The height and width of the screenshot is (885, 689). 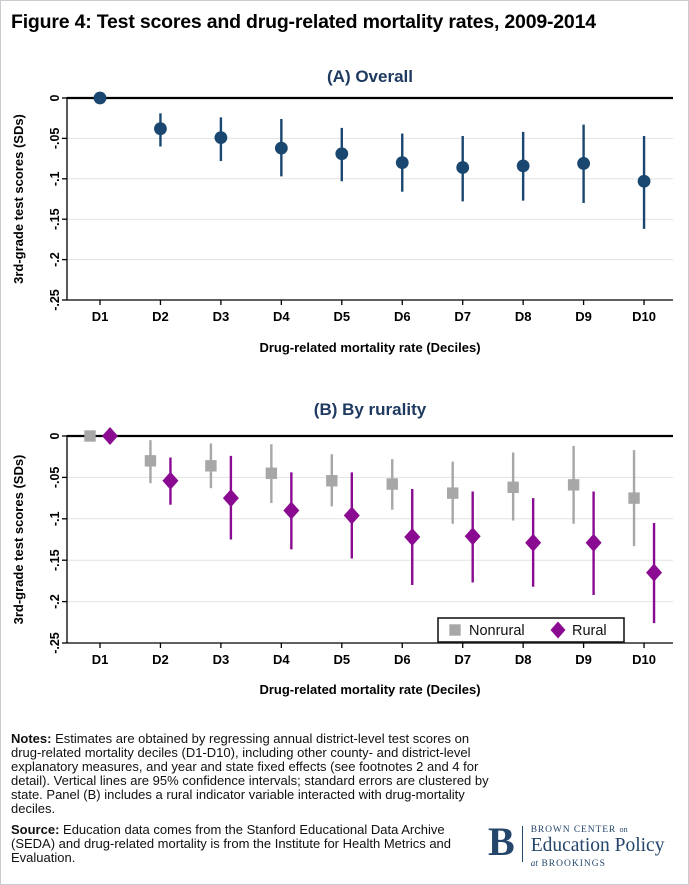 I want to click on legend-marker-square, so click(x=455, y=630).